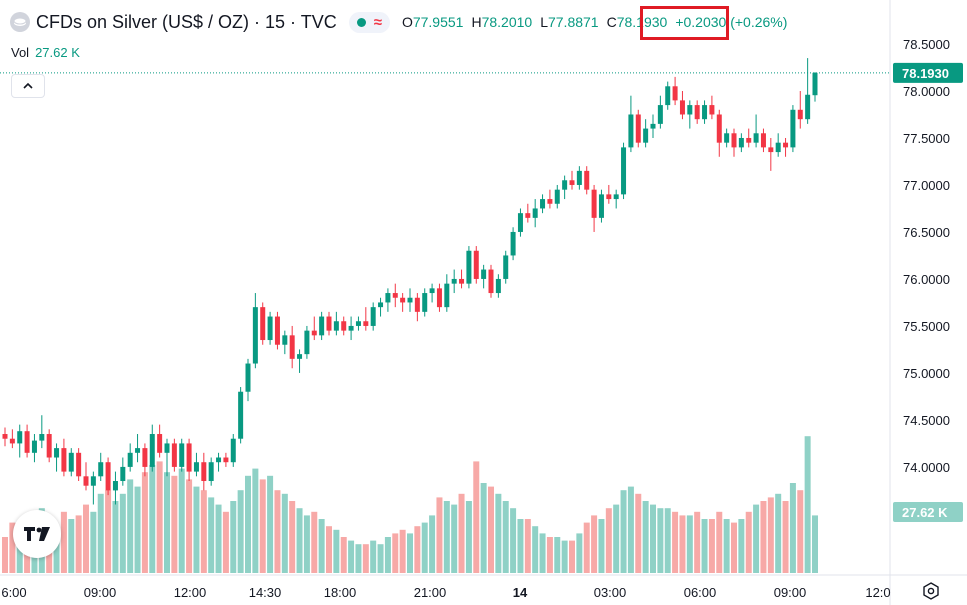  I want to click on symbol-title: CFDs on Silver (US$ / OZ) · 15 · TVC, so click(186, 21).